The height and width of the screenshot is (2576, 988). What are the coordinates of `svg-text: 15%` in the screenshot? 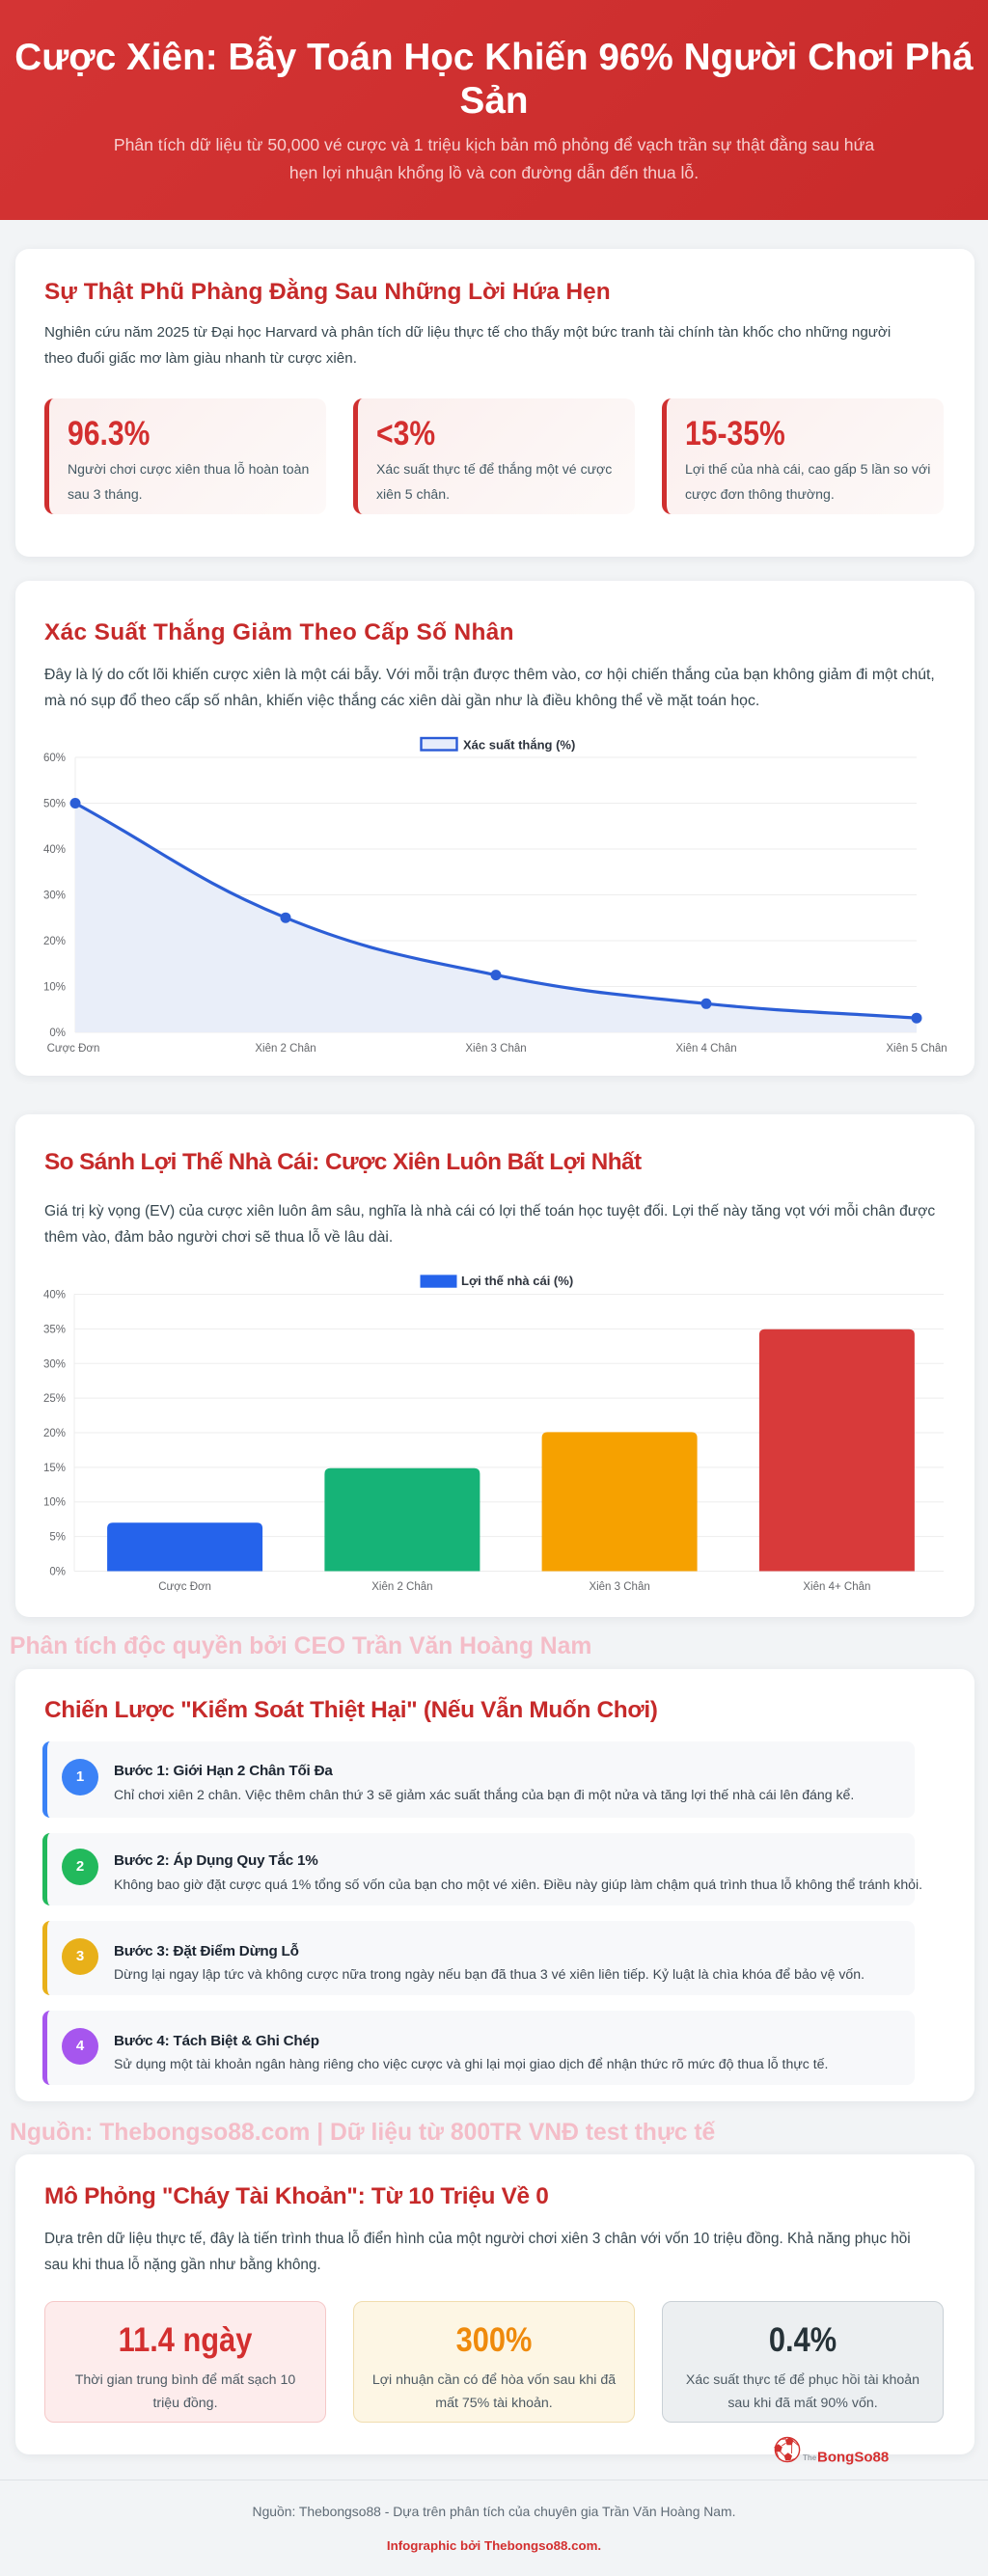 It's located at (54, 1469).